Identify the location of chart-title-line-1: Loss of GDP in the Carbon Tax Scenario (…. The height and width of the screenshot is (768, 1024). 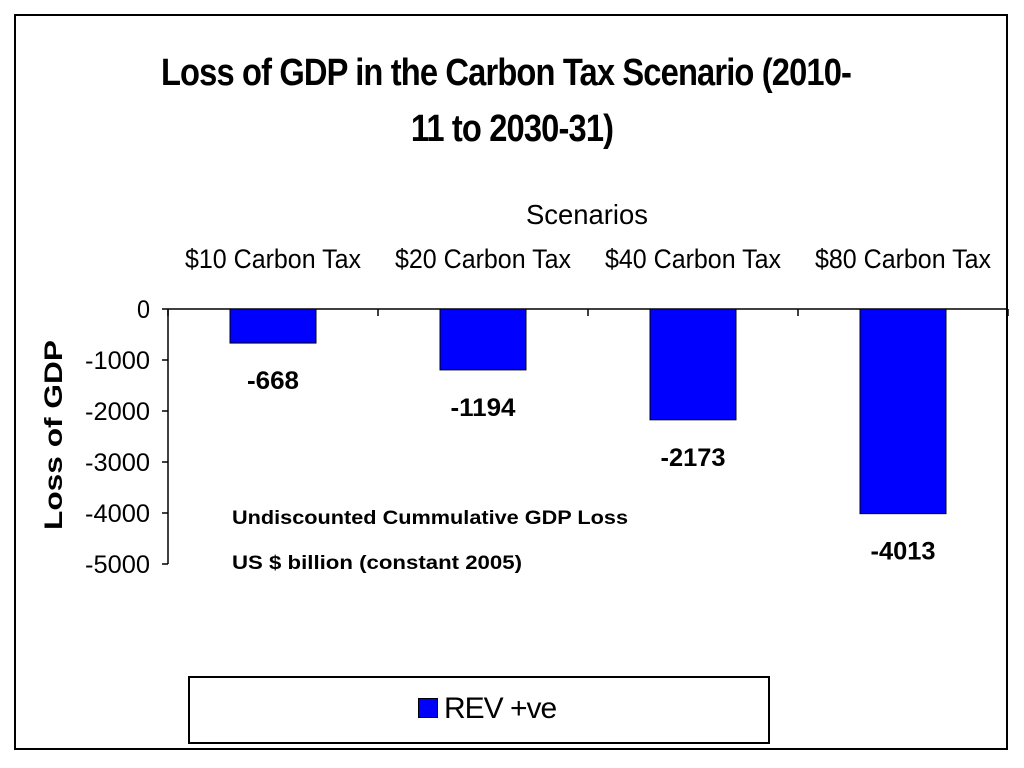
(506, 73).